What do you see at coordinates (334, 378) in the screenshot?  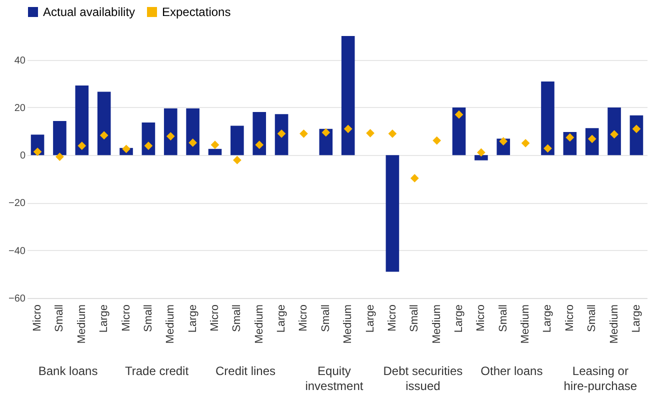 I see `text: Equity investment` at bounding box center [334, 378].